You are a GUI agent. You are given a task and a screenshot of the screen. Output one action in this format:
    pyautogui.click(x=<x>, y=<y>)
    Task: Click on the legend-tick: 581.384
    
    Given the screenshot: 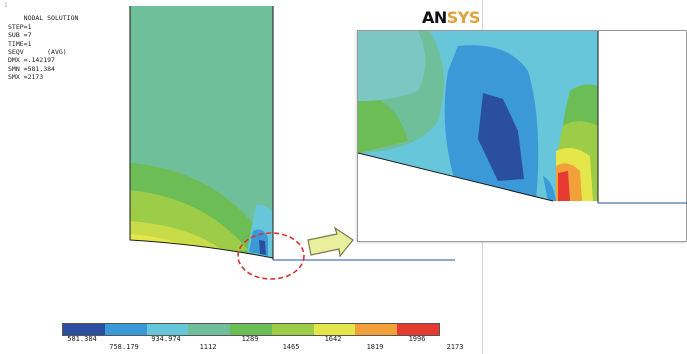 What is the action you would take?
    pyautogui.click(x=82, y=339)
    